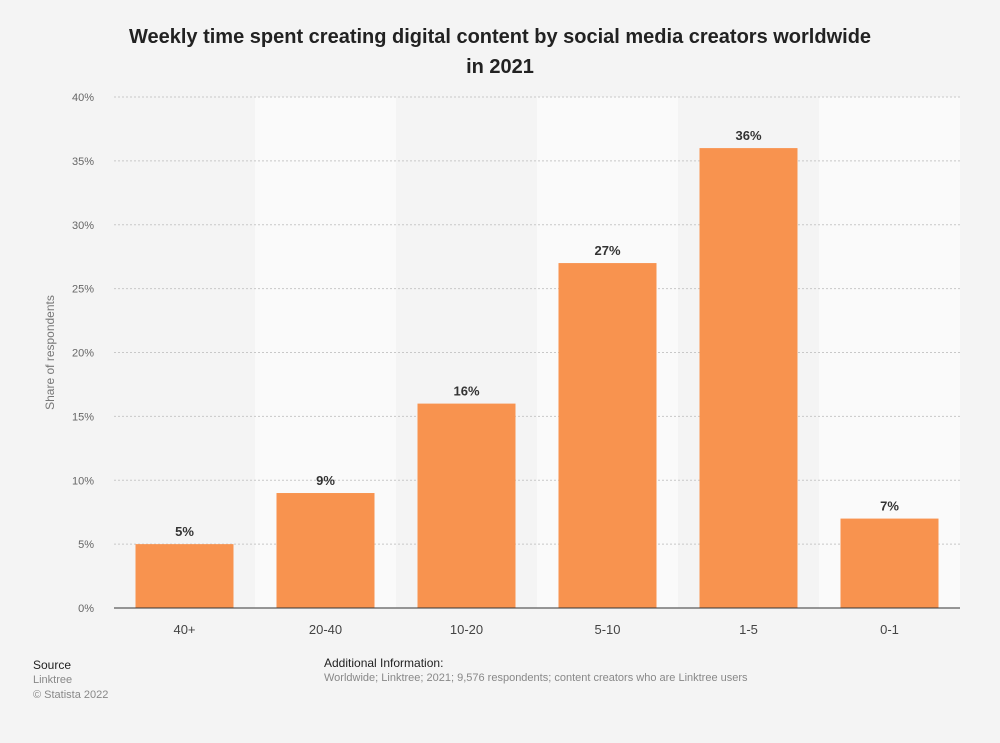 This screenshot has height=743, width=1000. What do you see at coordinates (83, 162) in the screenshot?
I see `y-tick-label: 35%` at bounding box center [83, 162].